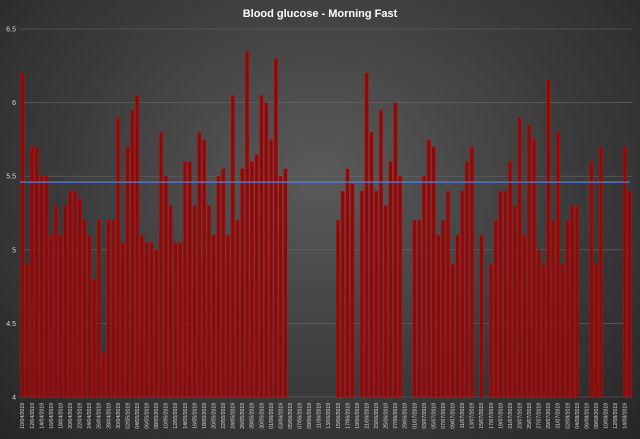 The height and width of the screenshot is (439, 640). I want to click on x-tick-label: 25/07/2019, so click(530, 416).